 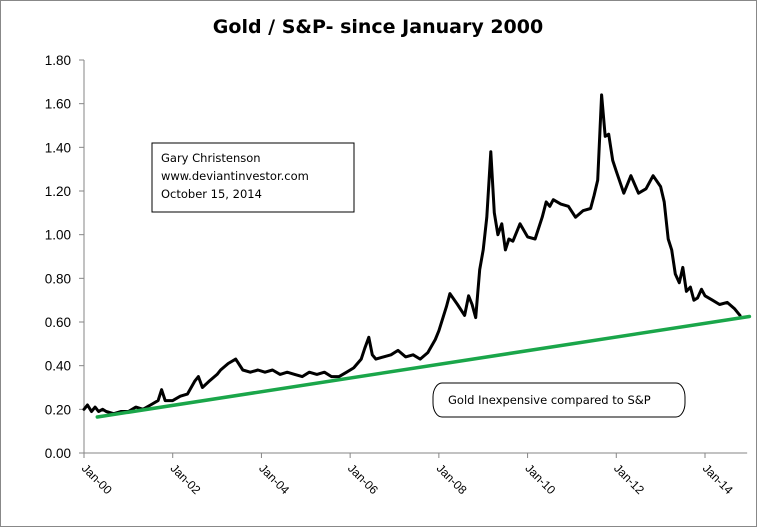 I want to click on author-note-box, so click(x=253, y=177).